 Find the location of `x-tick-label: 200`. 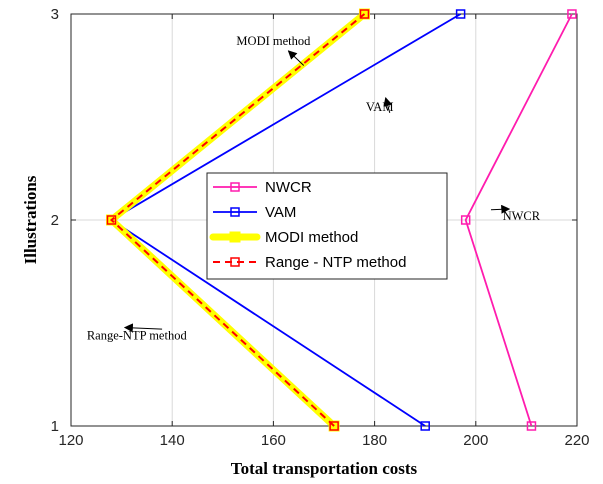

x-tick-label: 200 is located at coordinates (475, 440).